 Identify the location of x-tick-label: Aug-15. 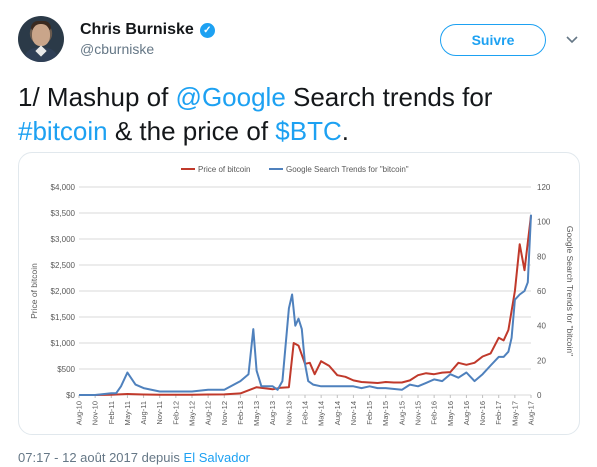
(401, 413).